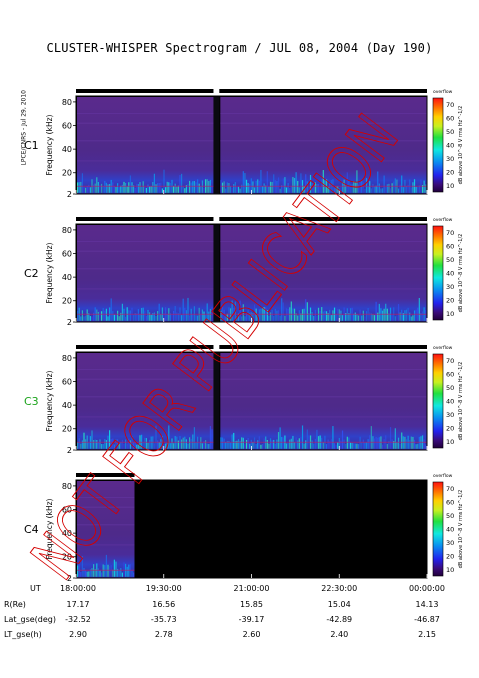 This screenshot has width=479, height=678. What do you see at coordinates (67, 486) in the screenshot?
I see `y-tick-label: 80` at bounding box center [67, 486].